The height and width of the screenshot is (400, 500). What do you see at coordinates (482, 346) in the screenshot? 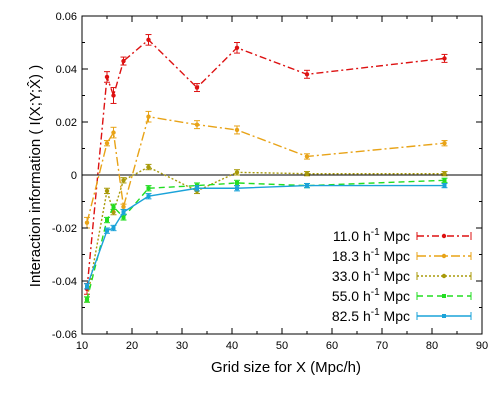
I see `x-tick-label: 90` at bounding box center [482, 346].